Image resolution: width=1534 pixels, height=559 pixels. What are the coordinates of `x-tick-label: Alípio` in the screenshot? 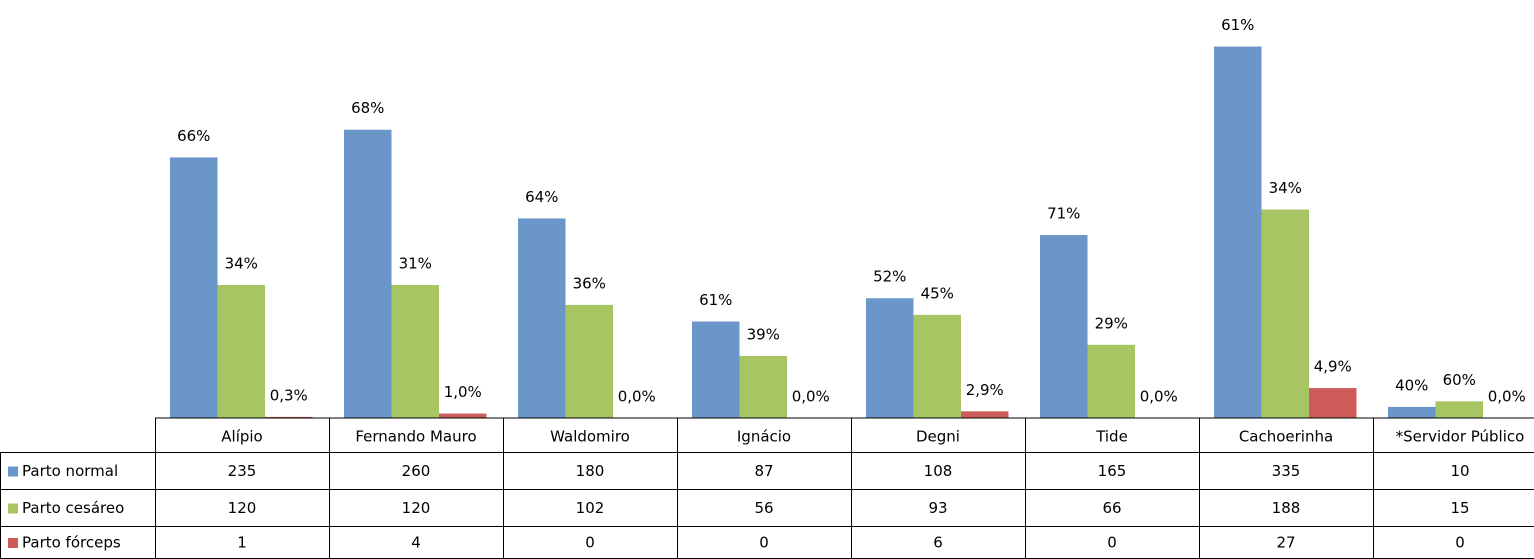 It's located at (241, 437).